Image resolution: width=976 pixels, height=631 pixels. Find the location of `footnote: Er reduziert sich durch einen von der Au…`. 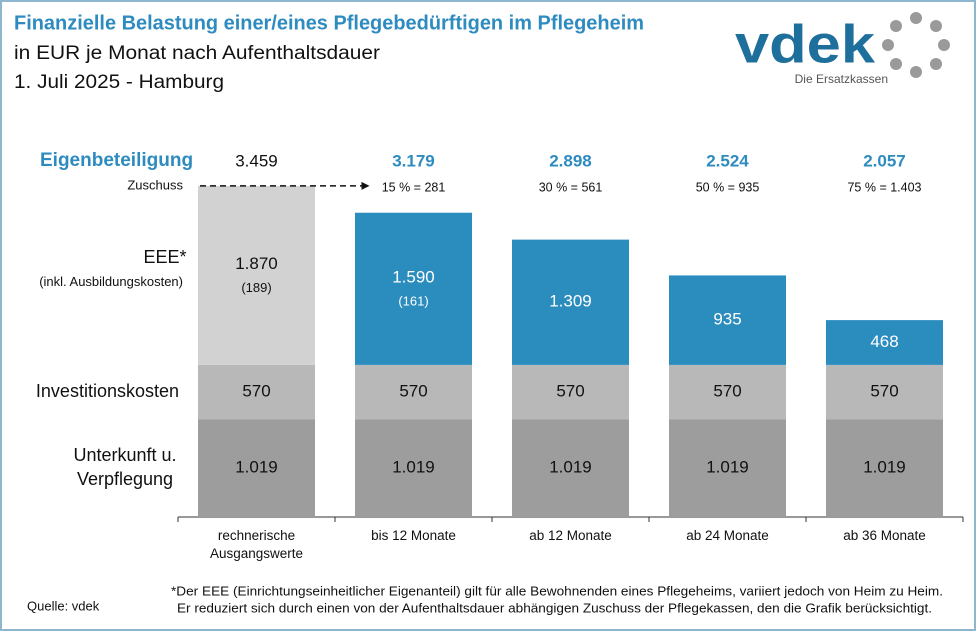

footnote: Er reduziert sich durch einen von der Au… is located at coordinates (554, 608).